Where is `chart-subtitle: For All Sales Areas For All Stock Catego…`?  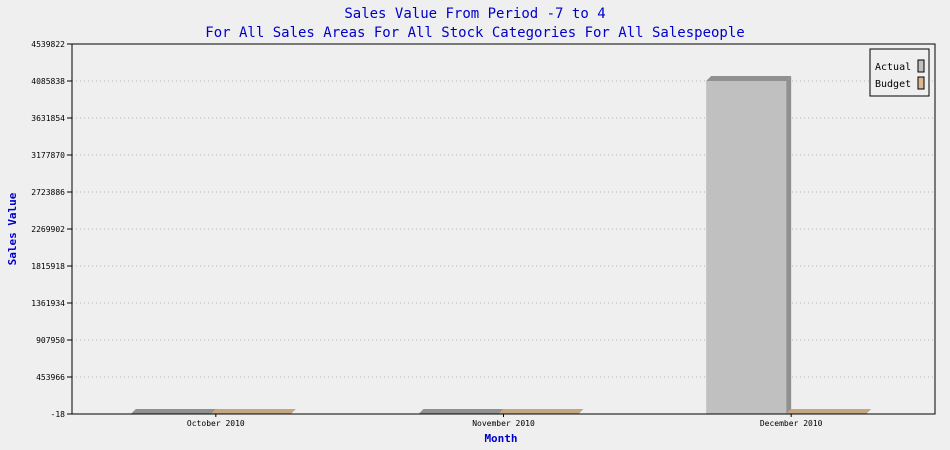 chart-subtitle: For All Sales Areas For All Stock Catego… is located at coordinates (474, 33).